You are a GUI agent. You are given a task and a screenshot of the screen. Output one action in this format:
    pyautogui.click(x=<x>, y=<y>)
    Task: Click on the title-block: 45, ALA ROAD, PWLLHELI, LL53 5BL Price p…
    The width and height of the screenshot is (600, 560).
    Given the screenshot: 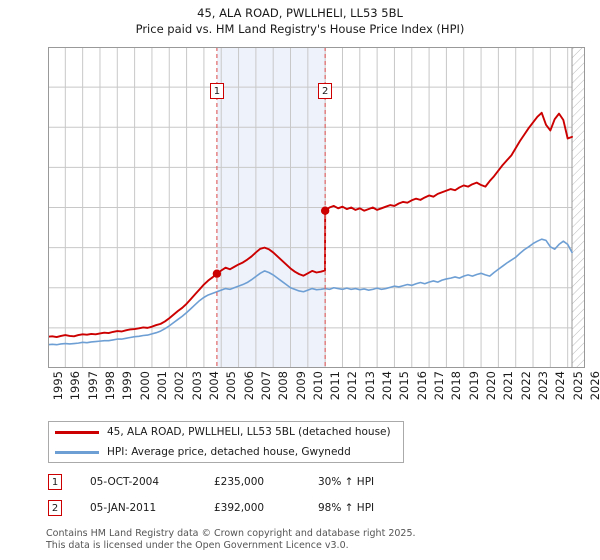 What is the action you would take?
    pyautogui.click(x=300, y=21)
    